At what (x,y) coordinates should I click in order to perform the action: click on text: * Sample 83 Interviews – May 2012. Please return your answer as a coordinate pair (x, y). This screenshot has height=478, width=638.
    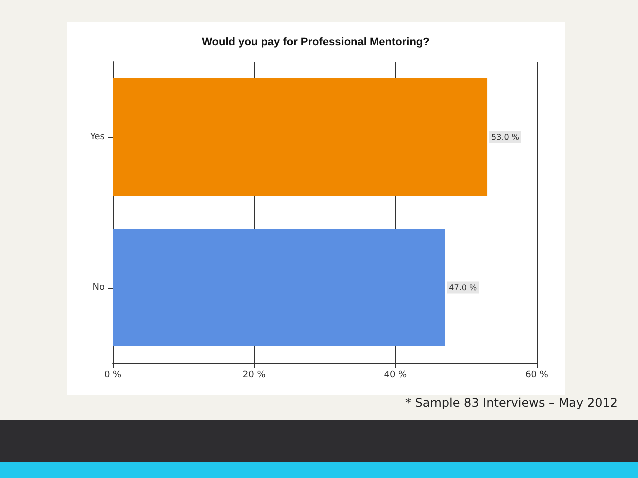
    Looking at the image, I should click on (511, 403).